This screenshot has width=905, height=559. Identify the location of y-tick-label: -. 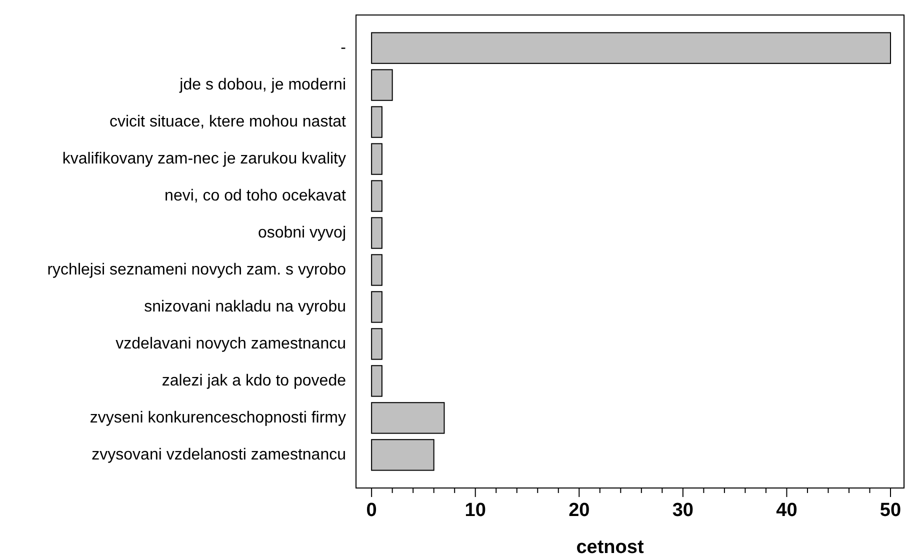
(343, 48).